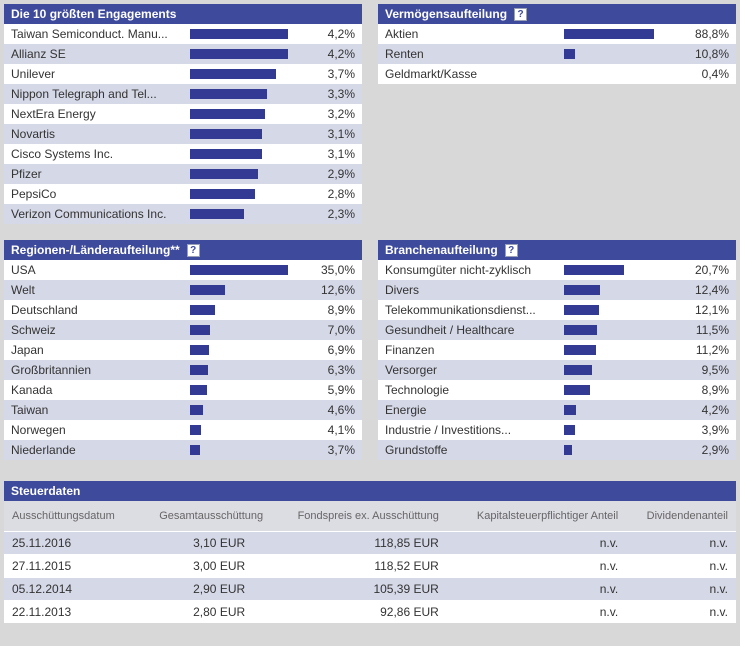 The height and width of the screenshot is (646, 740). What do you see at coordinates (219, 543) in the screenshot?
I see `tax-value-cell: 3,10 EUR` at bounding box center [219, 543].